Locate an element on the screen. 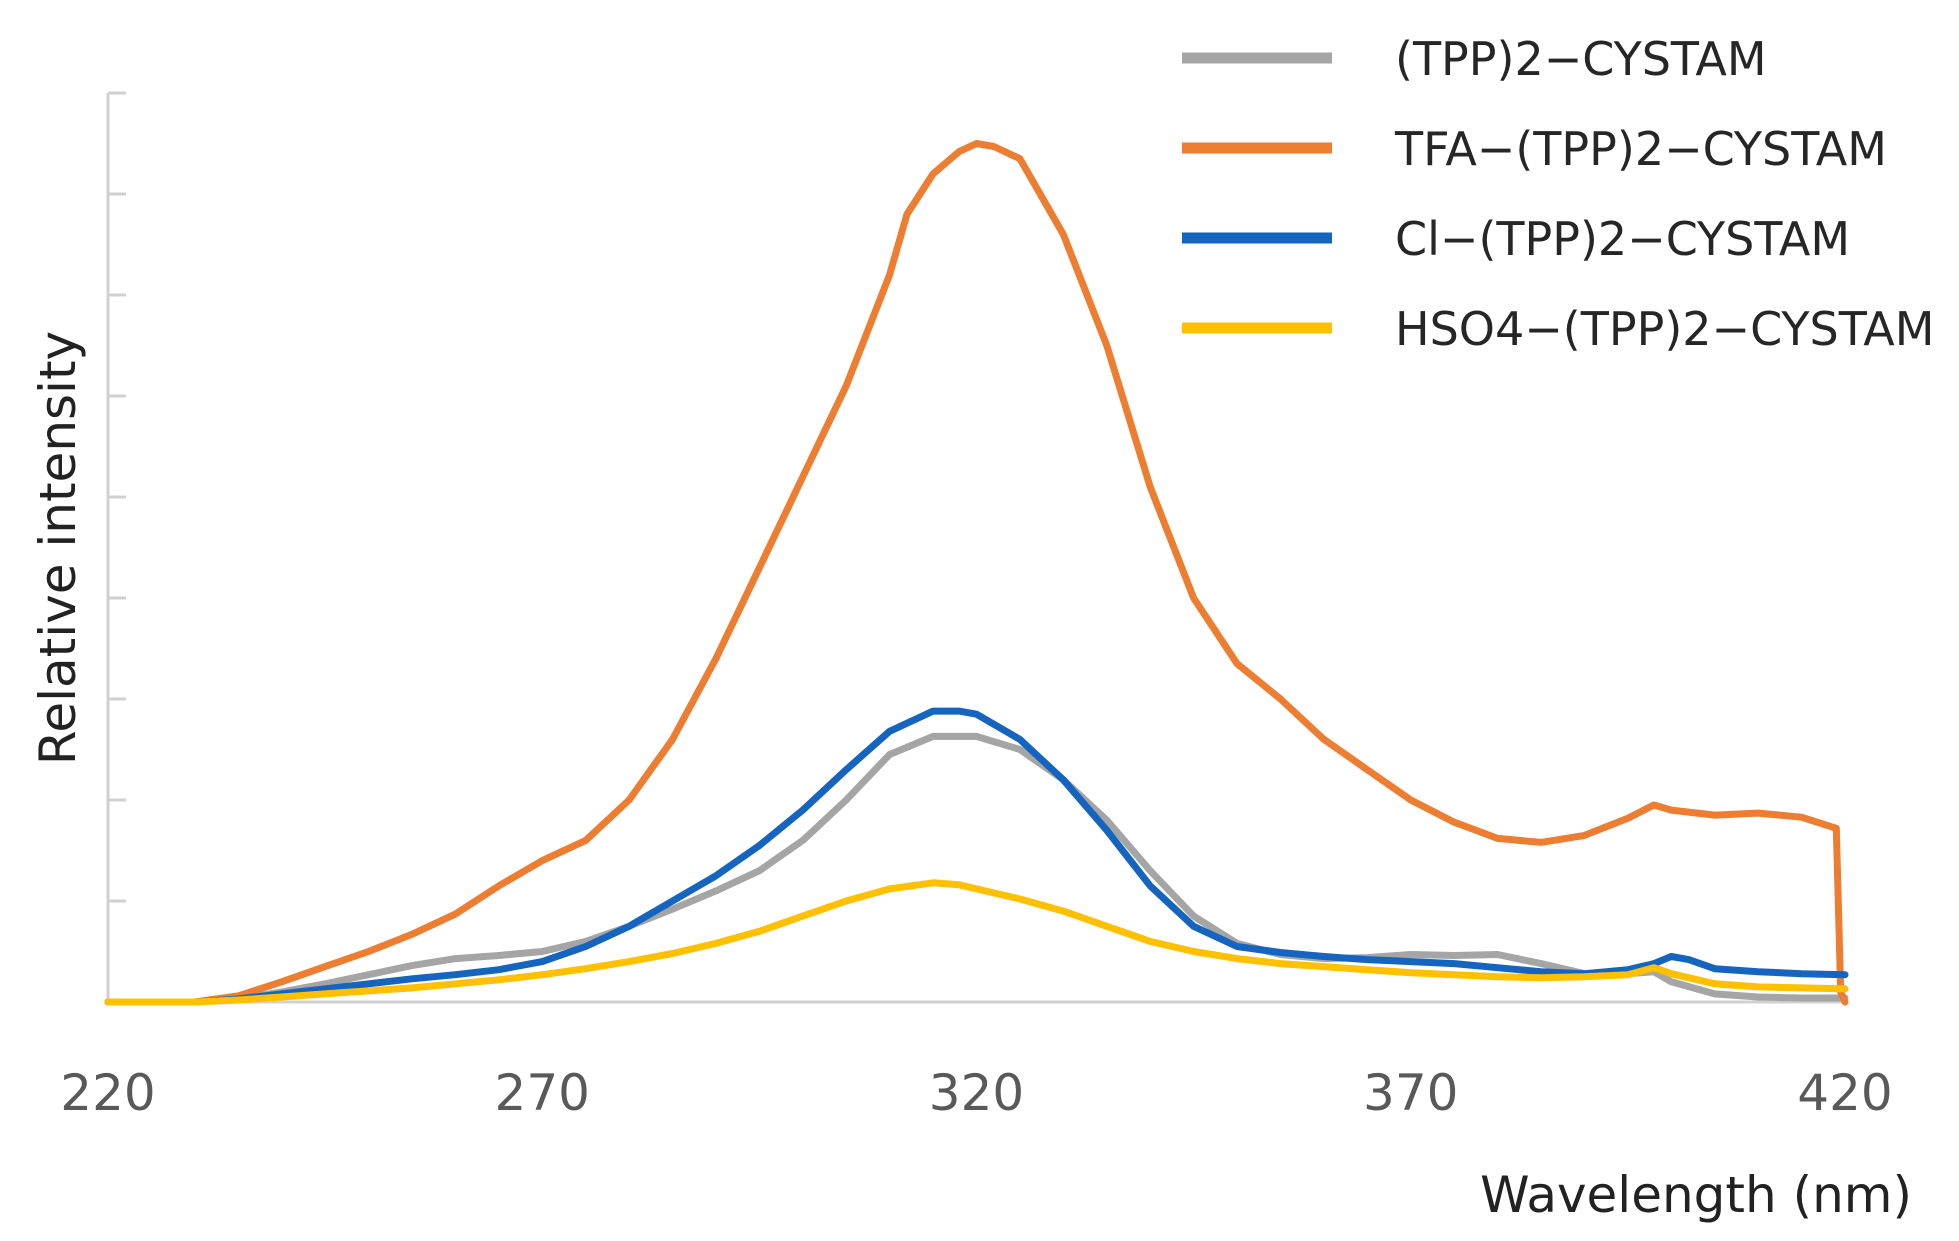 The width and height of the screenshot is (1959, 1241). x-tick-label-220: 220 is located at coordinates (107, 1093).